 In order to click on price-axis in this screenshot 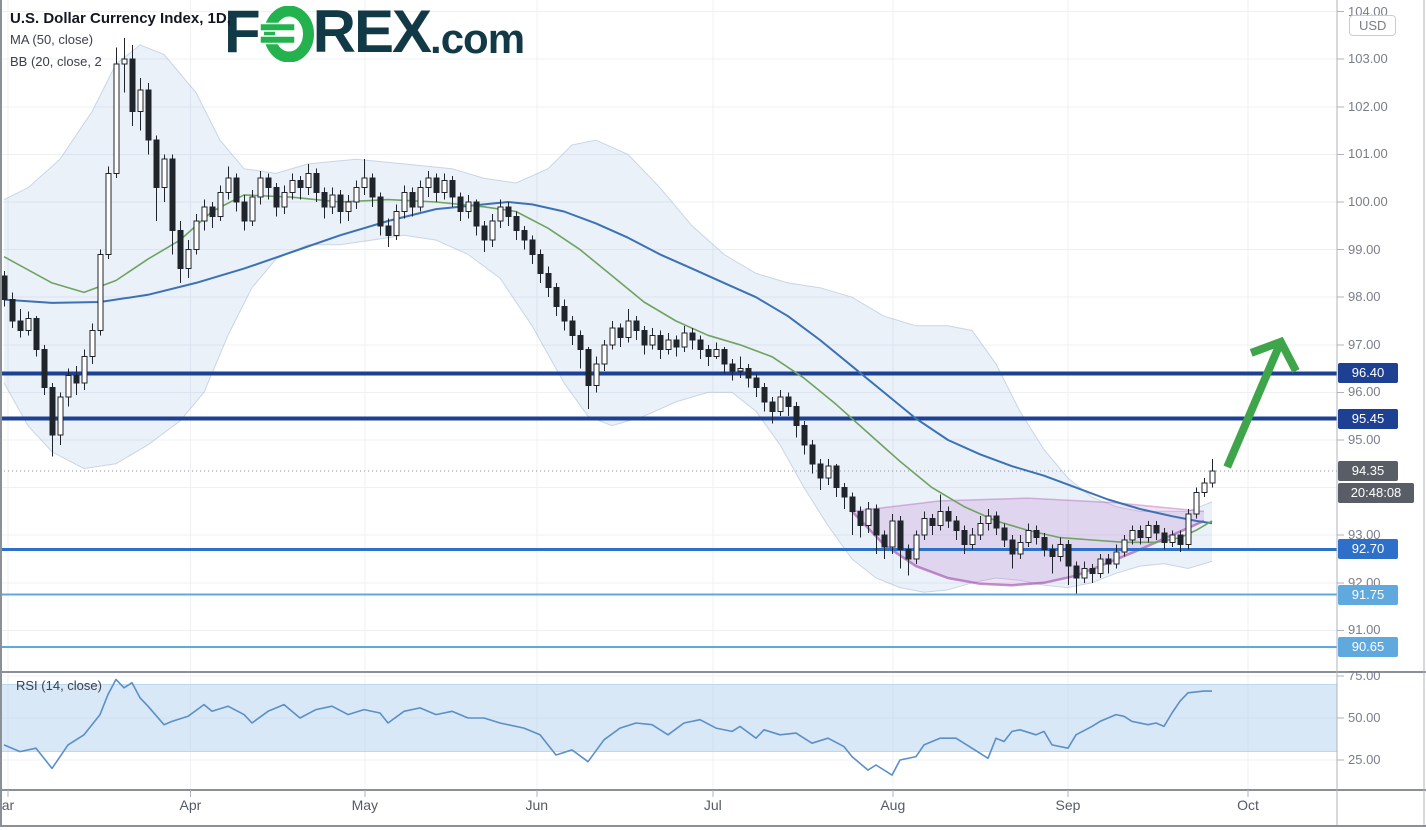, I will do `click(1381, 395)`.